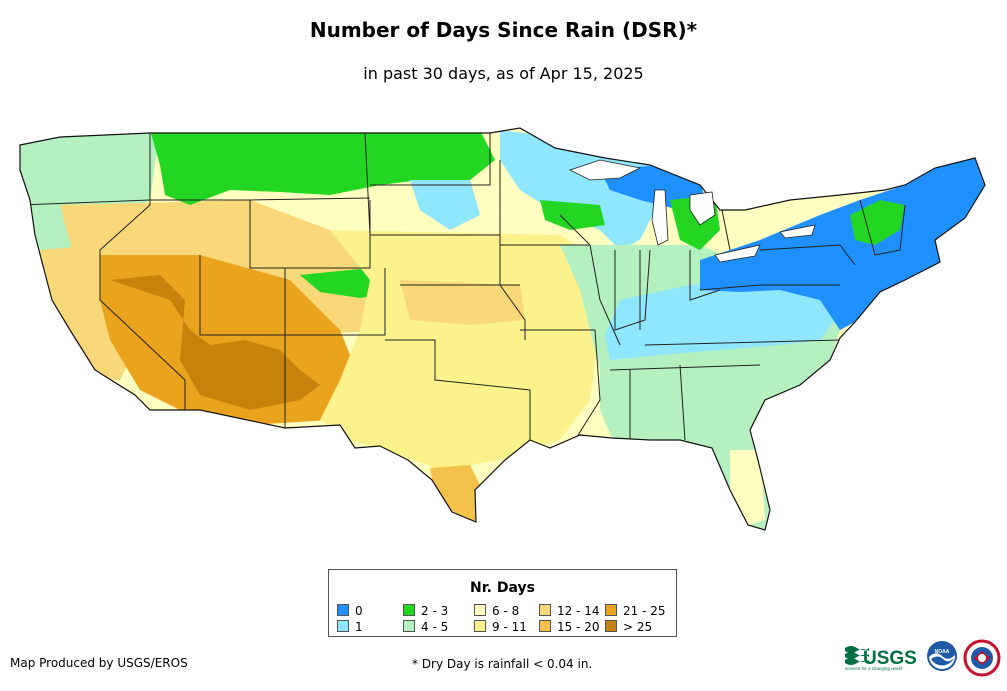 The width and height of the screenshot is (1007, 691). I want to click on legend-item: 1, so click(350, 627).